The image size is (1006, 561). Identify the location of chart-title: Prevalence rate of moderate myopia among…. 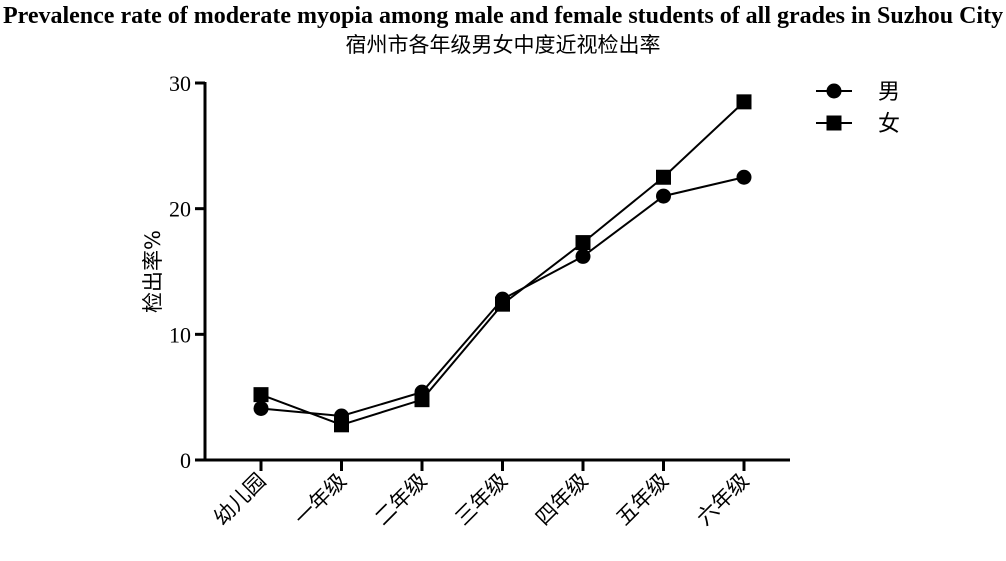
(503, 16).